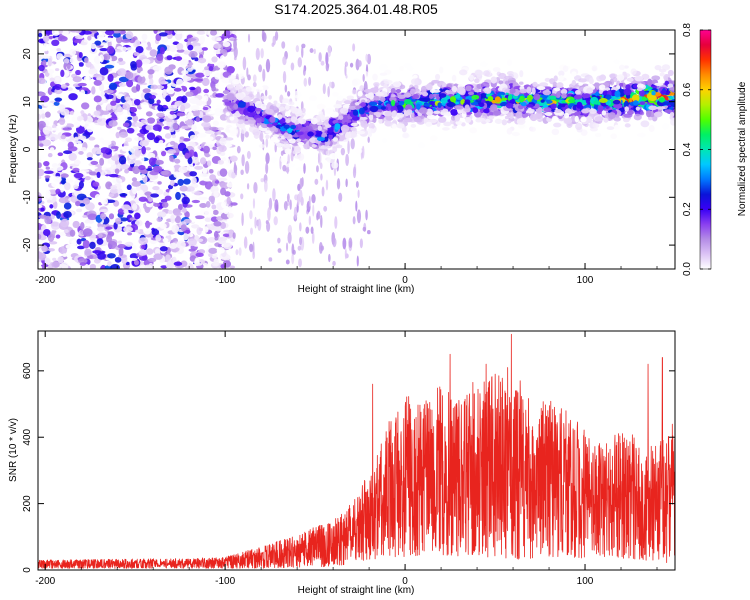 The width and height of the screenshot is (750, 600). Describe the element at coordinates (13, 450) in the screenshot. I see `snr-y-label: SNR (10 * v/v)` at that location.